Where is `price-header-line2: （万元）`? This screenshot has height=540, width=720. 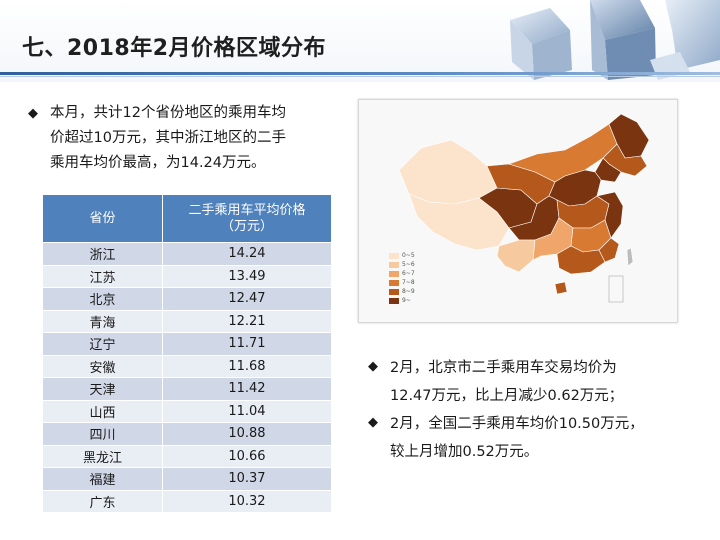 price-header-line2: （万元） is located at coordinates (246, 226).